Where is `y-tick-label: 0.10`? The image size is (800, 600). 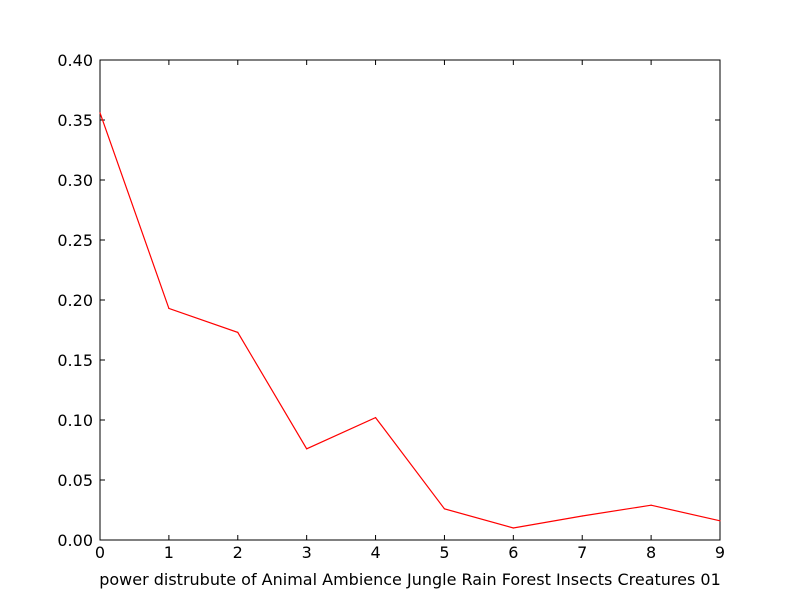 y-tick-label: 0.10 is located at coordinates (75, 420).